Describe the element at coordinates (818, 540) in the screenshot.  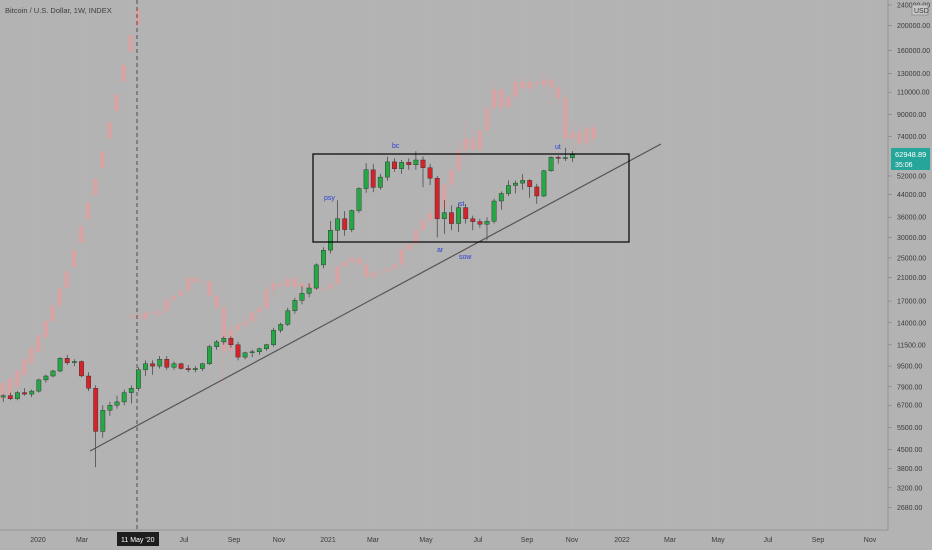
I see `time-tick-label: Sep` at that location.